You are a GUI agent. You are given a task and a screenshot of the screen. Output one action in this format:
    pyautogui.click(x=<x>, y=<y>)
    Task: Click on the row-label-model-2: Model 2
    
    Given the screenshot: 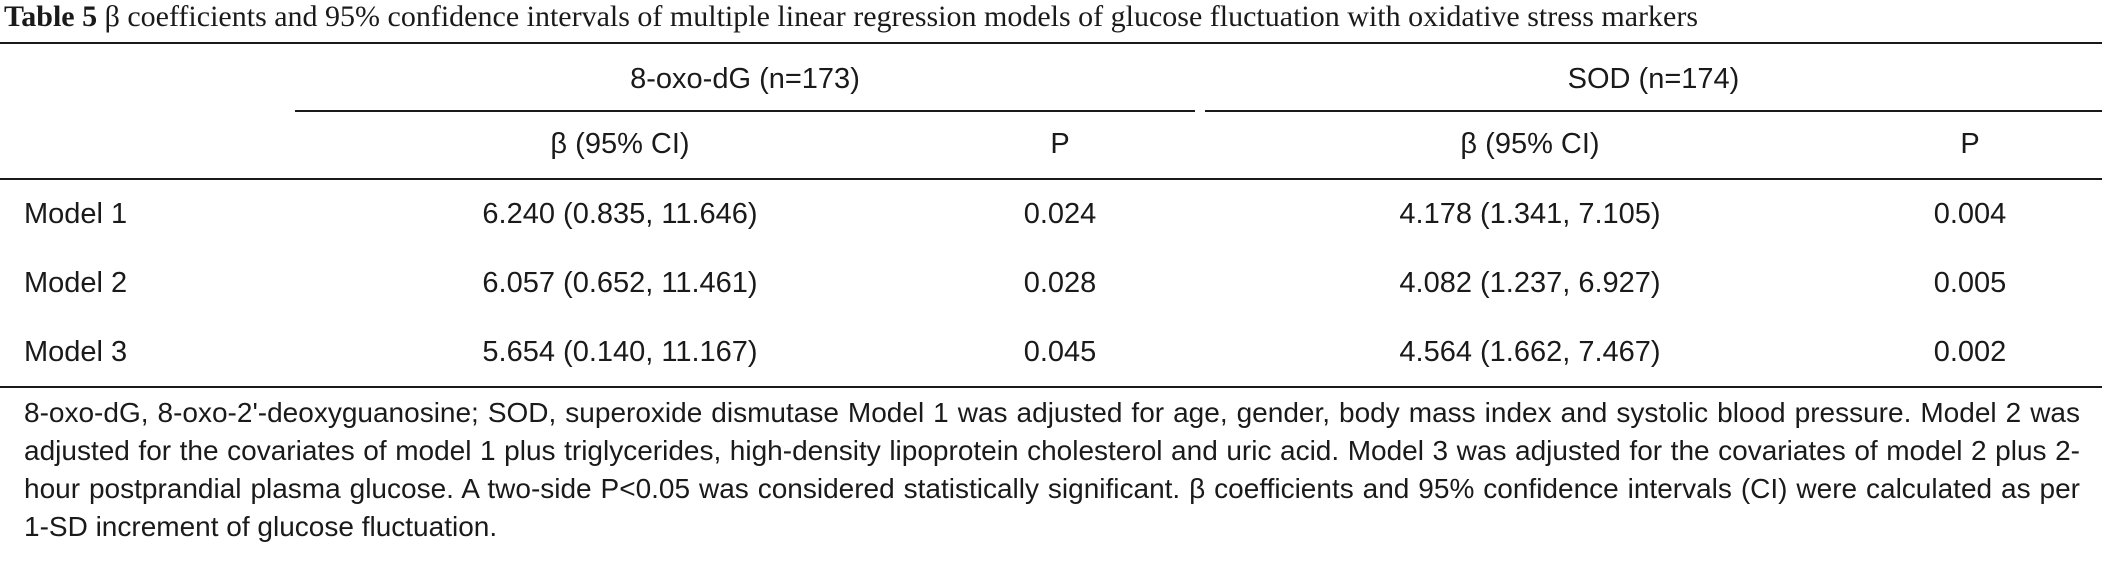 What is the action you would take?
    pyautogui.click(x=76, y=283)
    